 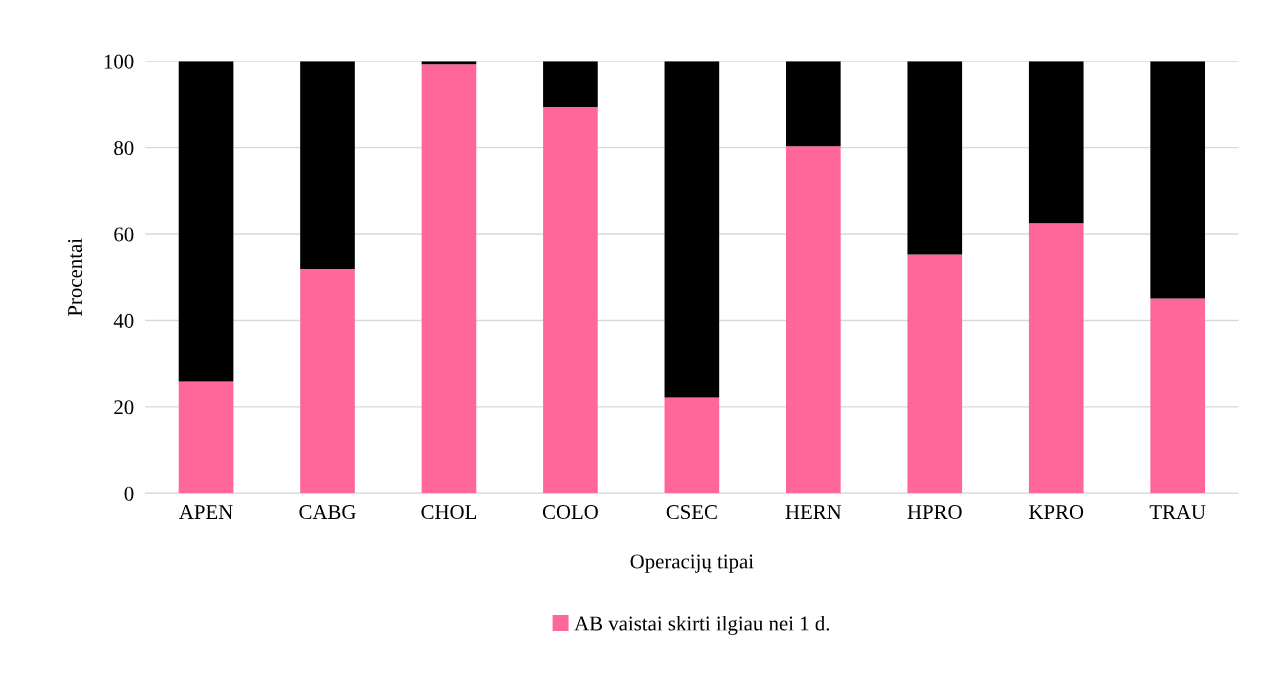 What do you see at coordinates (1056, 512) in the screenshot?
I see `x-tick-label: KPRO` at bounding box center [1056, 512].